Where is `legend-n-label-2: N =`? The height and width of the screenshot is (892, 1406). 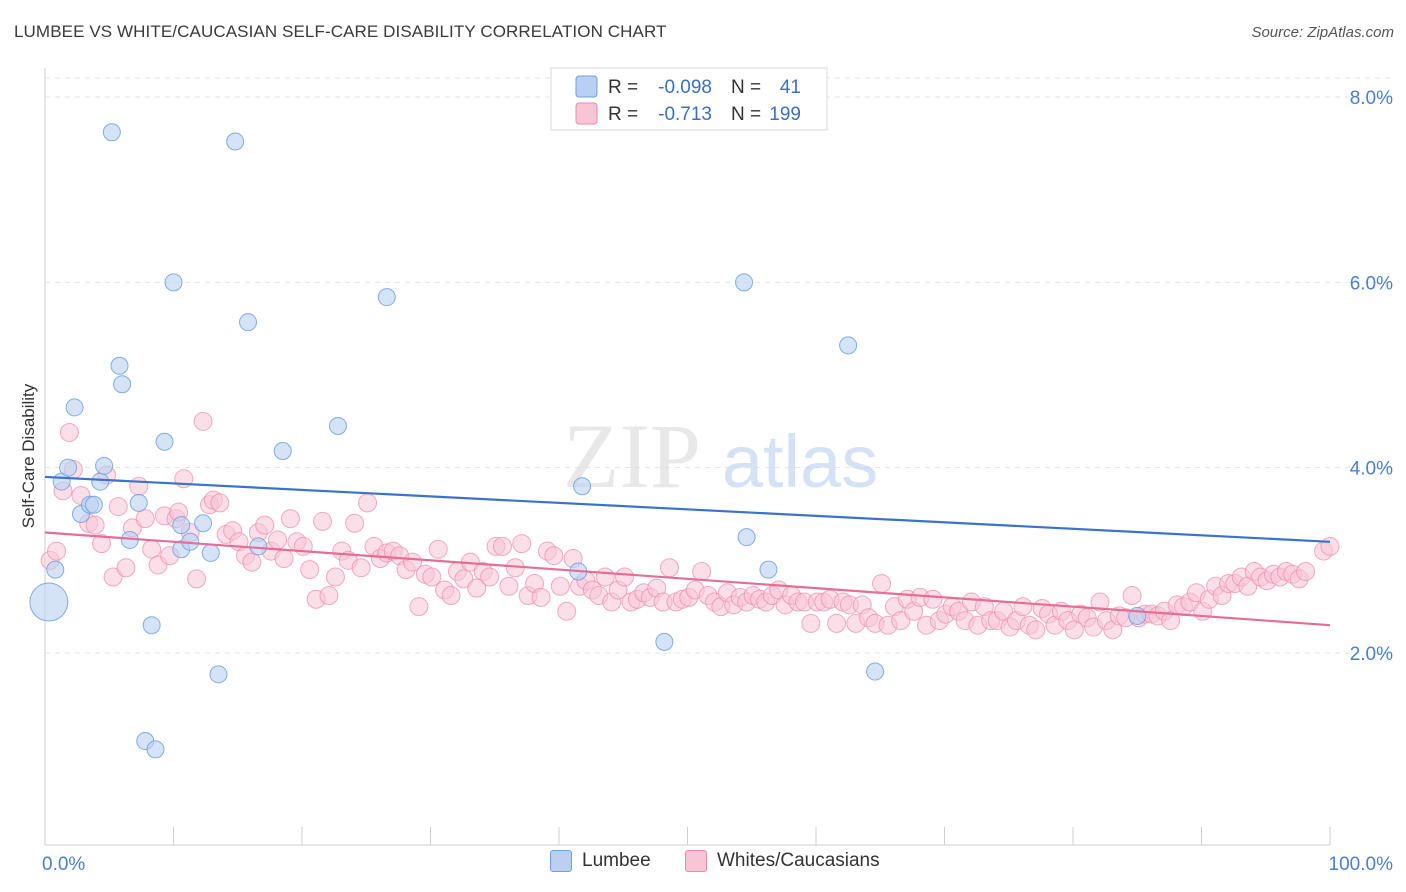 legend-n-label-2: N = is located at coordinates (746, 114).